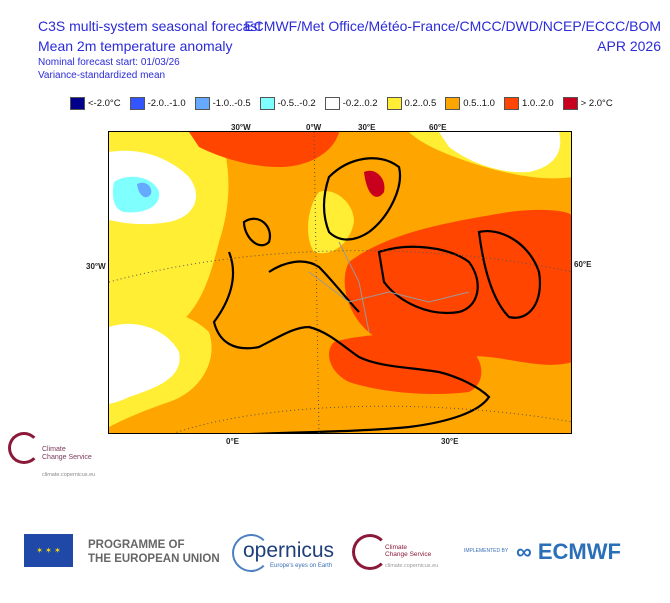  What do you see at coordinates (486, 551) in the screenshot?
I see `implemented-by: IMPLEMENTED BY` at bounding box center [486, 551].